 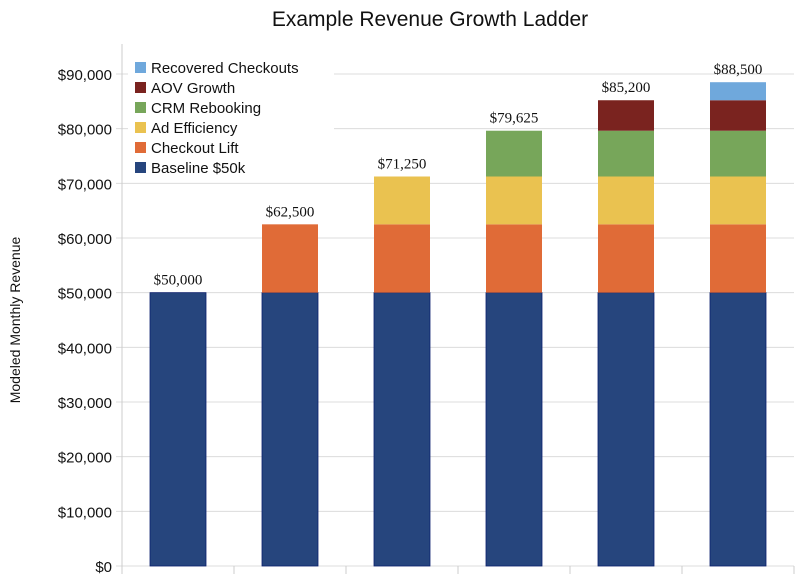 What do you see at coordinates (738, 91) in the screenshot?
I see `bar-segment-recovered-checkouts` at bounding box center [738, 91].